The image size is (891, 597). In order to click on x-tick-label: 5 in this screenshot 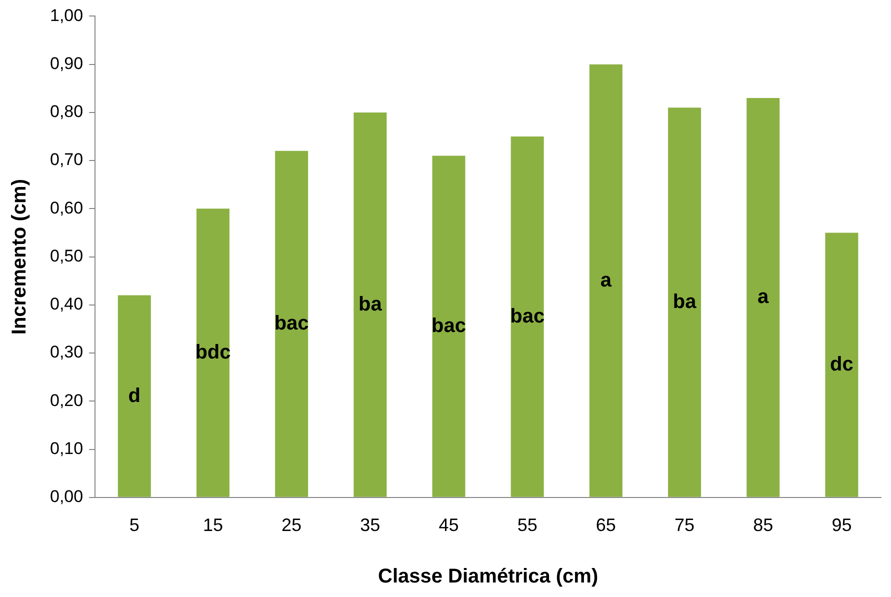, I will do `click(134, 525)`.